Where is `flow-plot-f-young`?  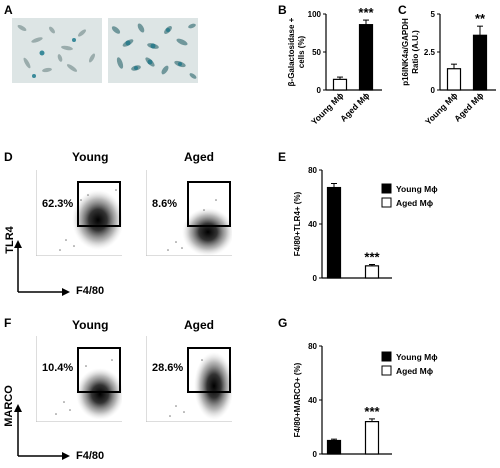
flow-plot-f-young is located at coordinates (79, 379).